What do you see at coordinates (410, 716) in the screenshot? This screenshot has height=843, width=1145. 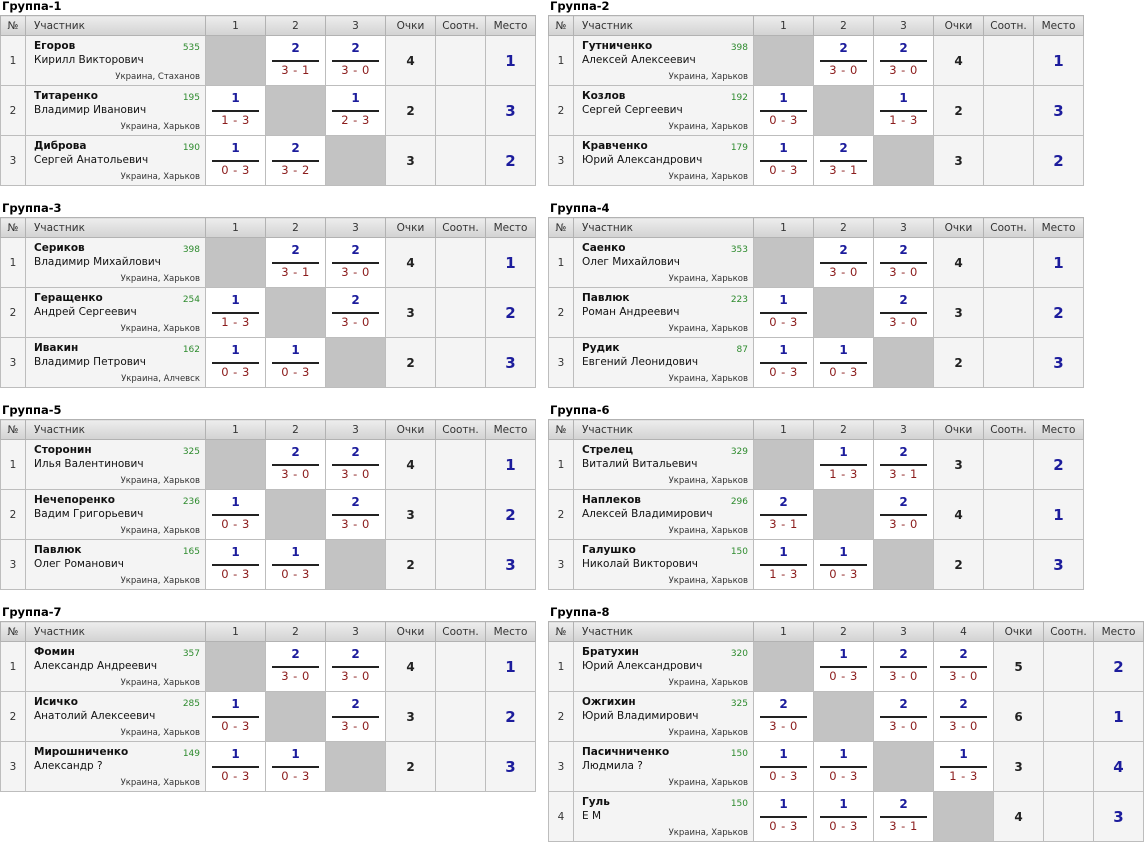 I see `player-points: 3` at bounding box center [410, 716].